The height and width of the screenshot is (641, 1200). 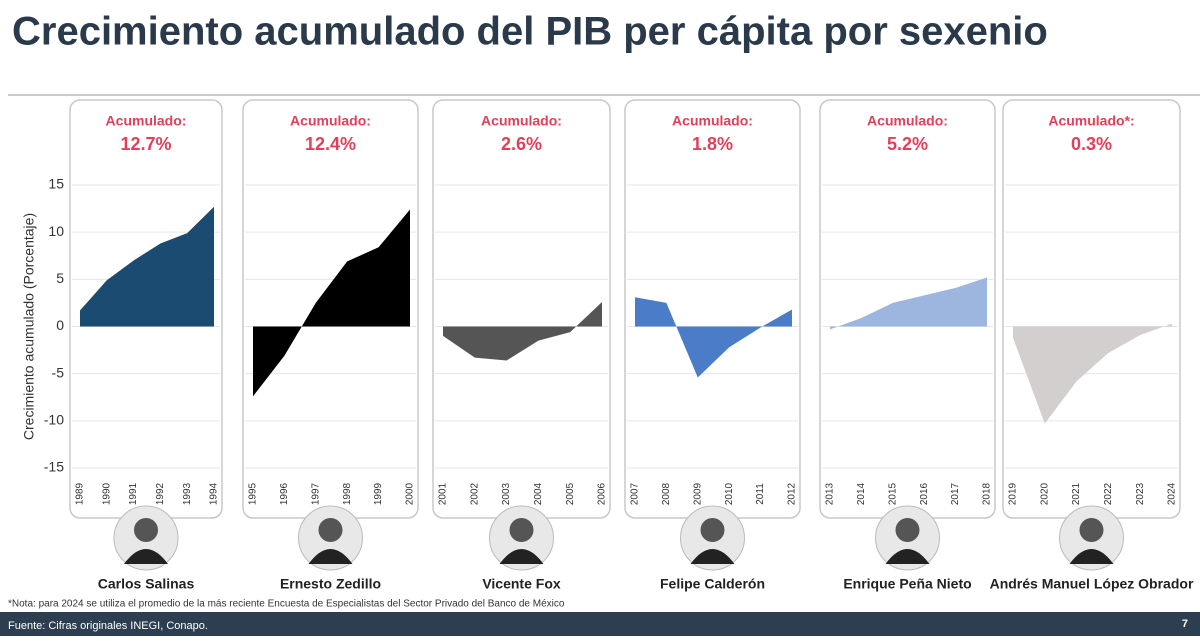 I want to click on x-tick-label: 2005, so click(x=570, y=493).